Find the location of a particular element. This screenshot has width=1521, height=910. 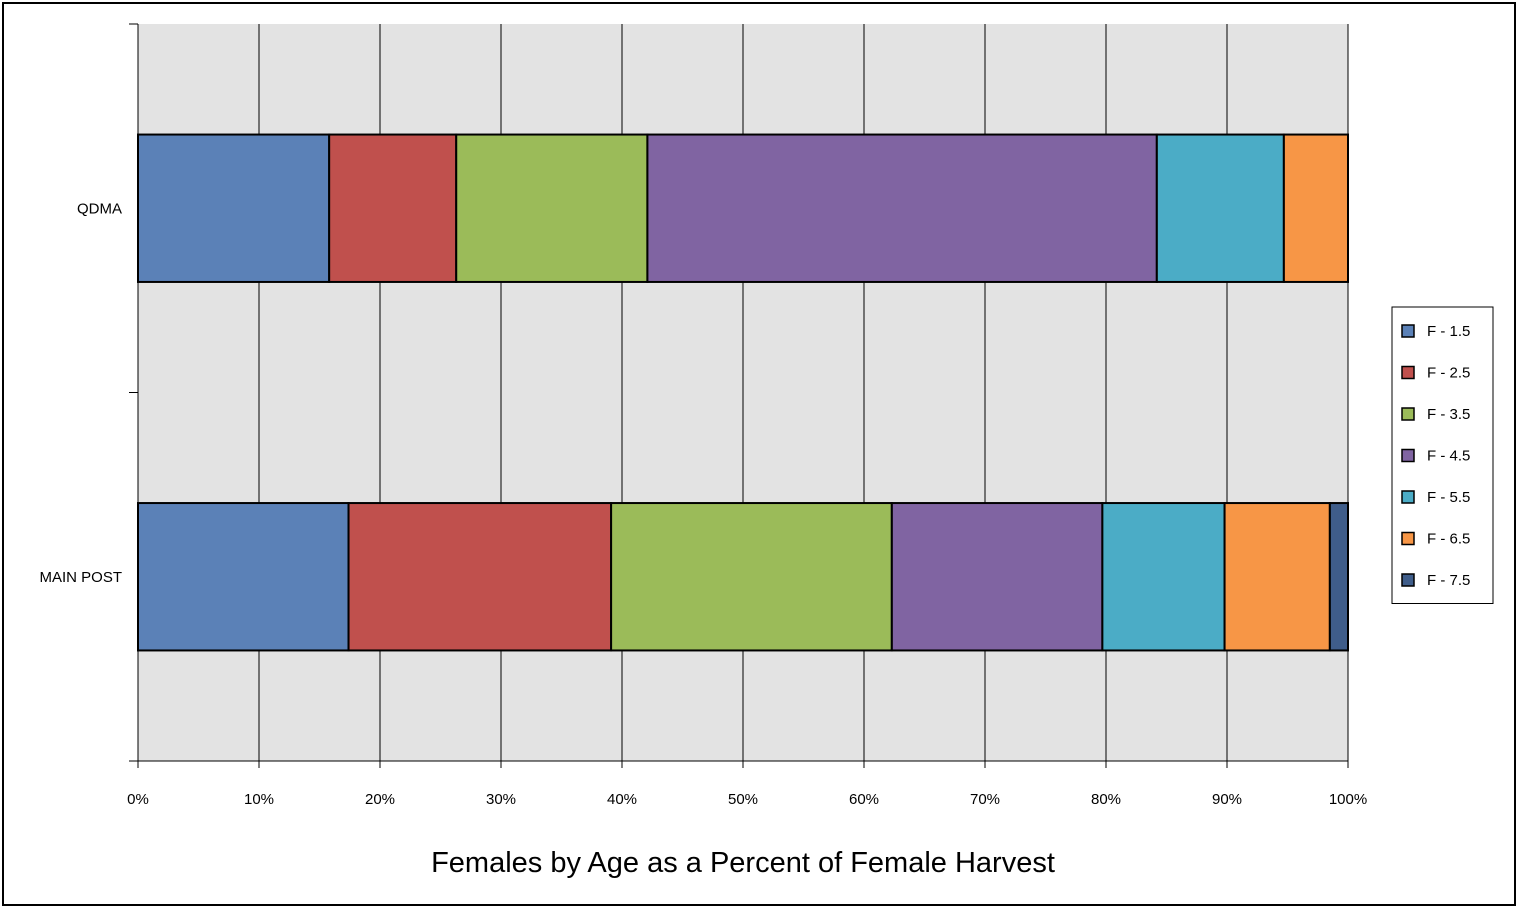

x-tick-label: 40% is located at coordinates (622, 799).